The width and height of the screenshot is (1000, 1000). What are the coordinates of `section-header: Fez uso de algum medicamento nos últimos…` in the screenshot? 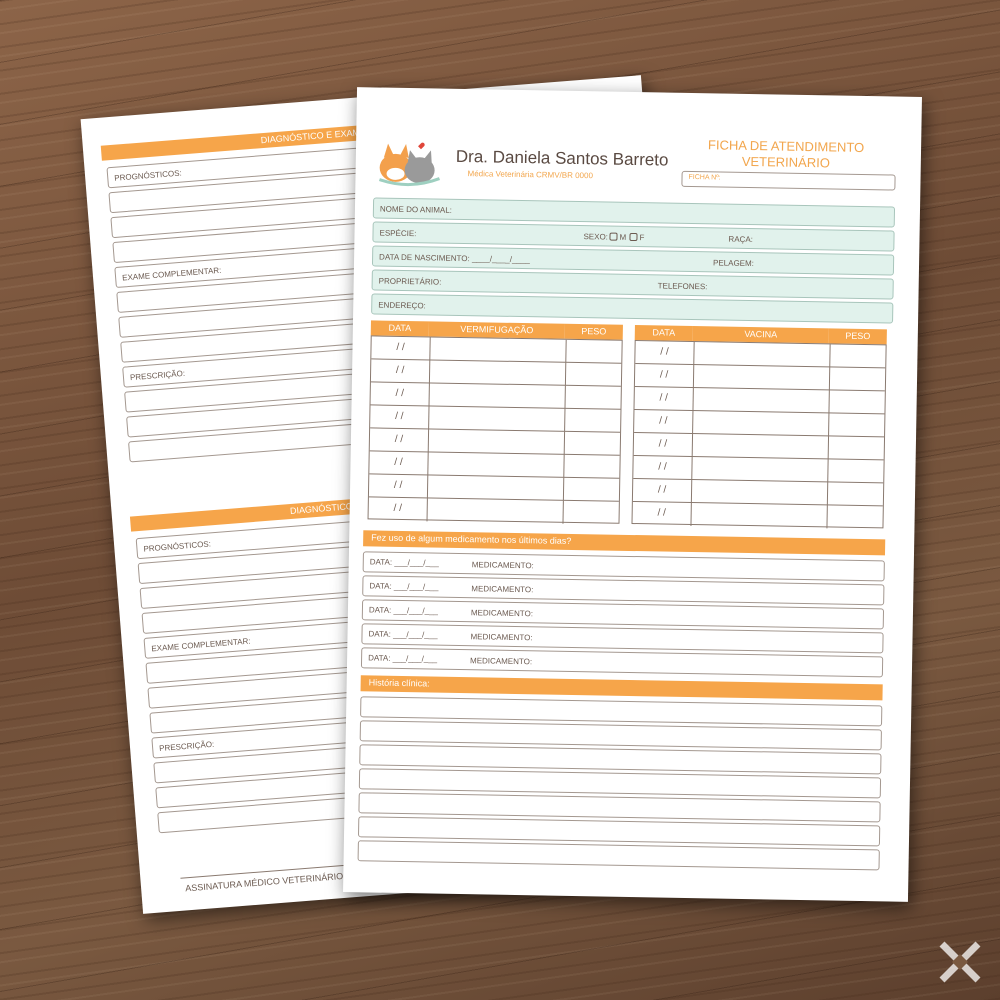 It's located at (624, 543).